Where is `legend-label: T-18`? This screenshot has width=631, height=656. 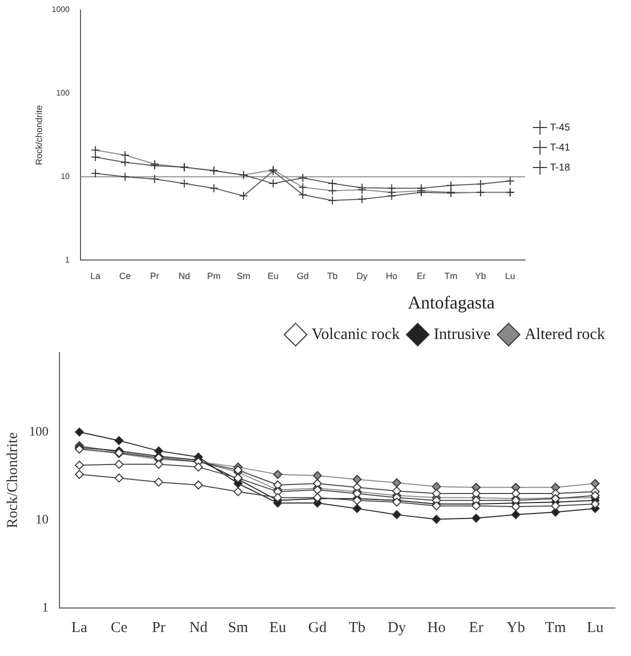
legend-label: T-18 is located at coordinates (560, 168).